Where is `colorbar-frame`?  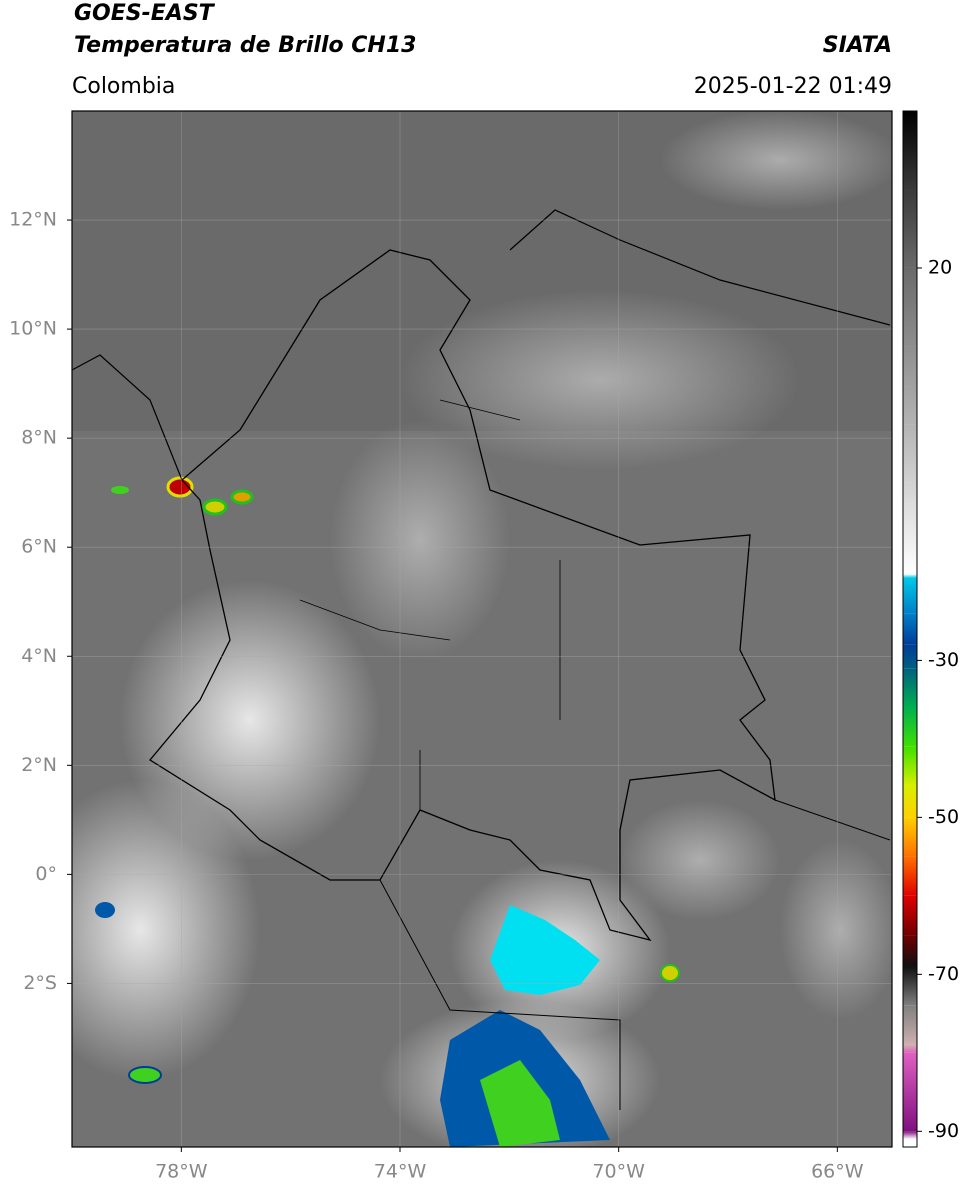 colorbar-frame is located at coordinates (910, 629).